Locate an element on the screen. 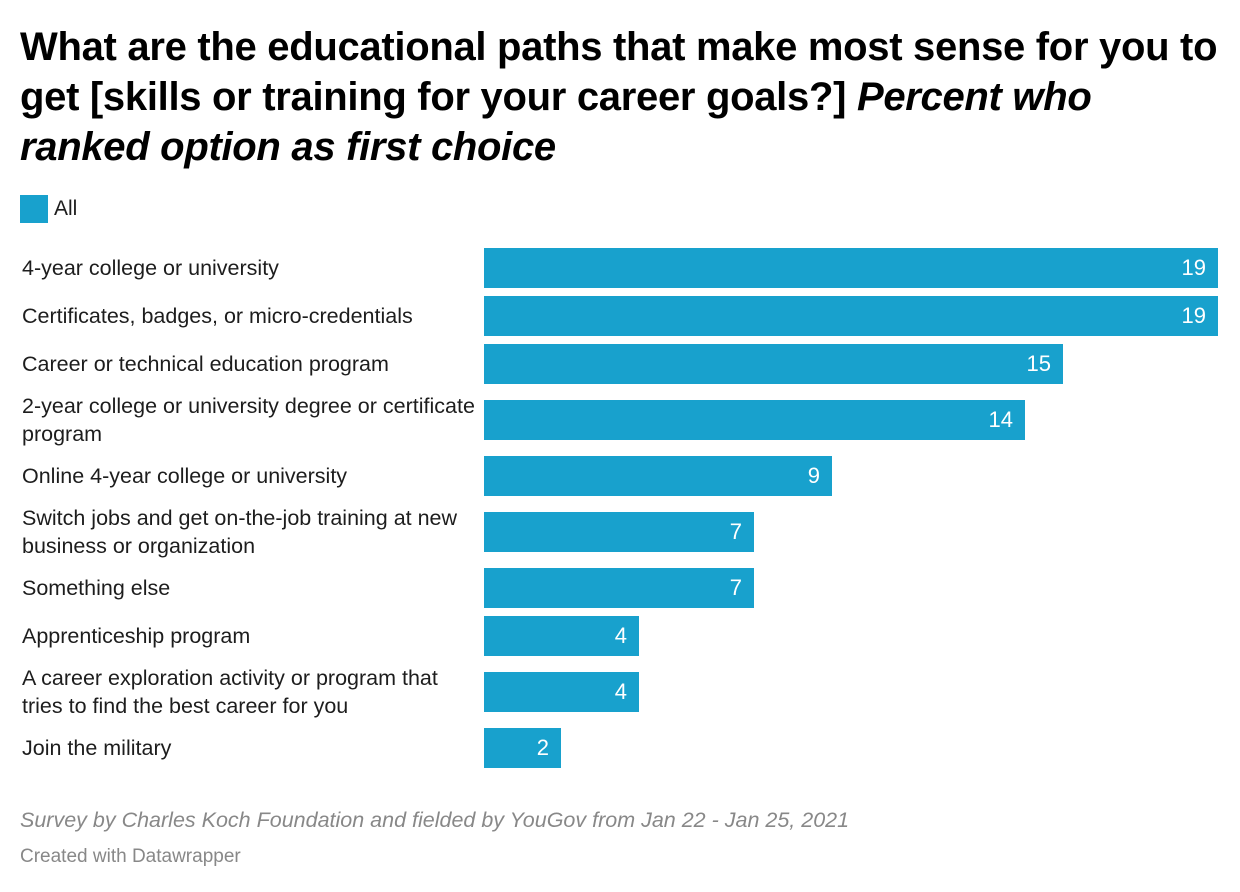  bar-value-label: 14 is located at coordinates (1000, 419).